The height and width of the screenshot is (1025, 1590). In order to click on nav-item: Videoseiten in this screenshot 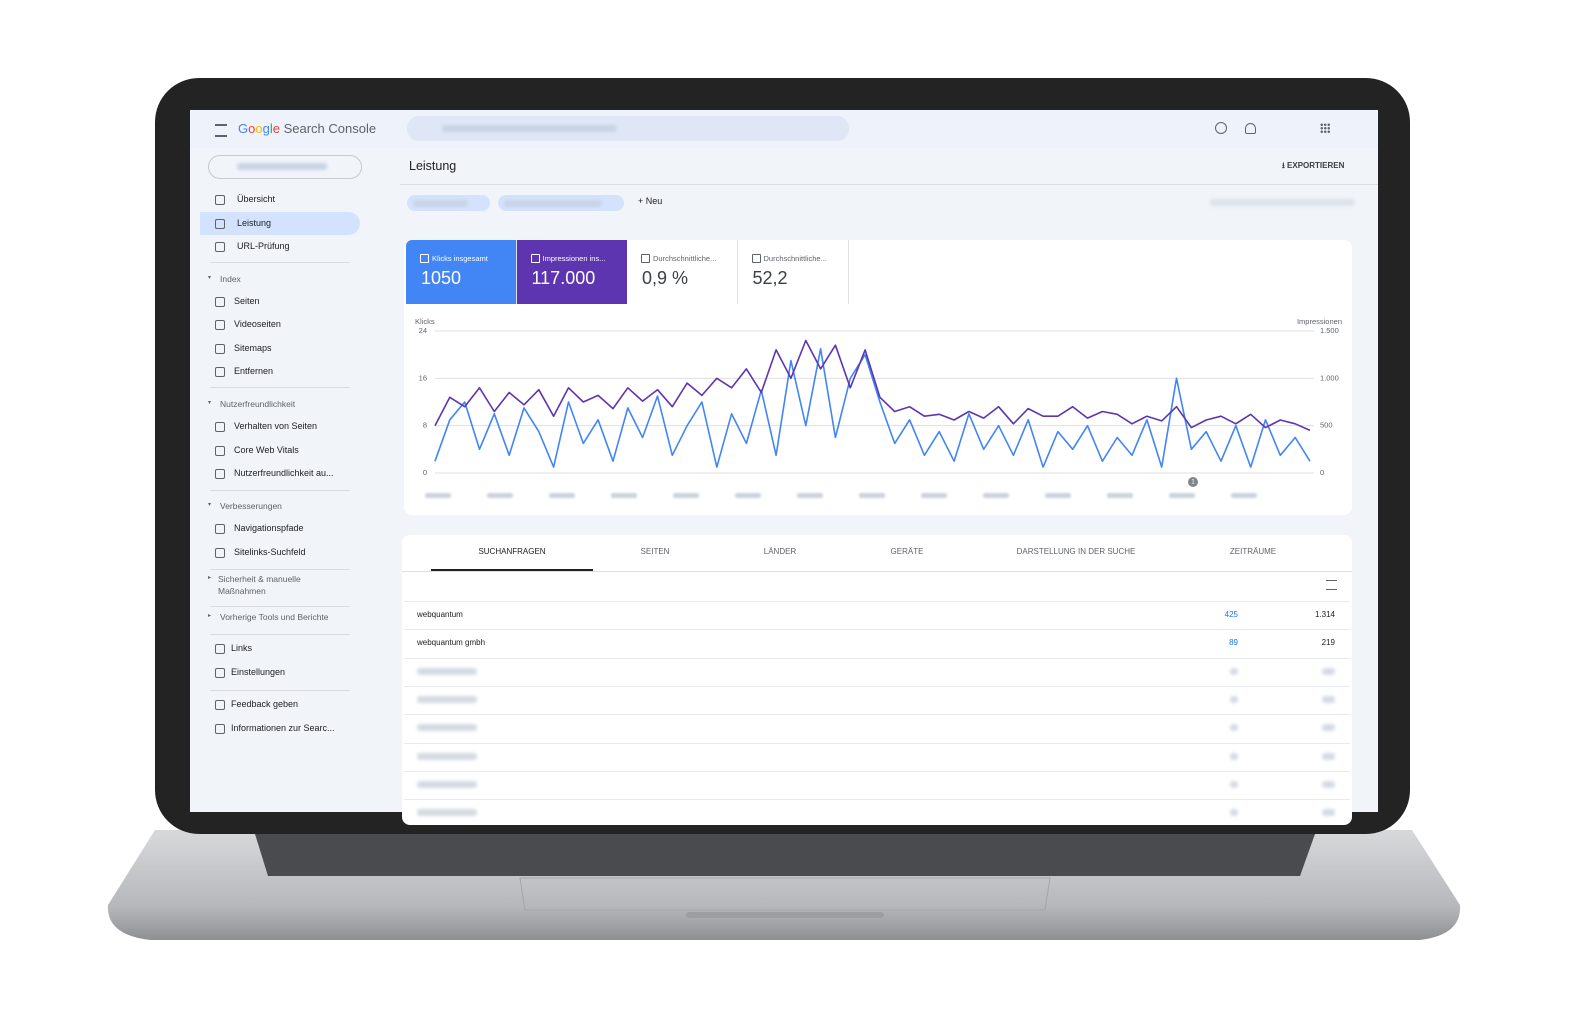, I will do `click(257, 324)`.